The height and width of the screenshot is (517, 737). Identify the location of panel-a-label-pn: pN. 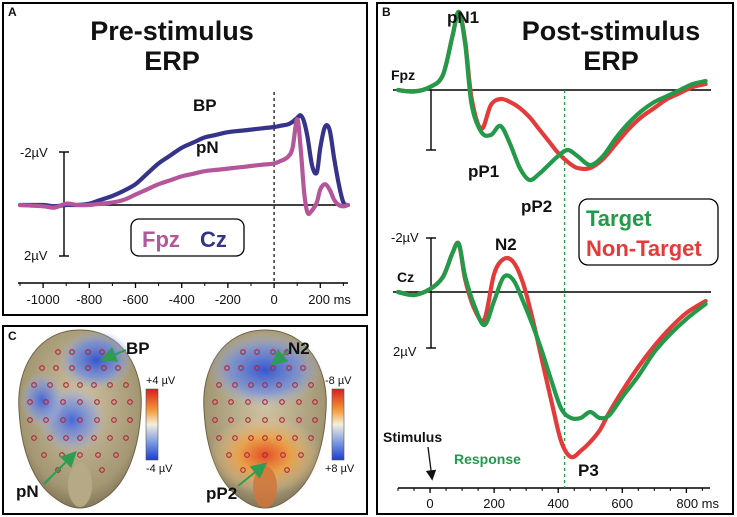
(207, 147).